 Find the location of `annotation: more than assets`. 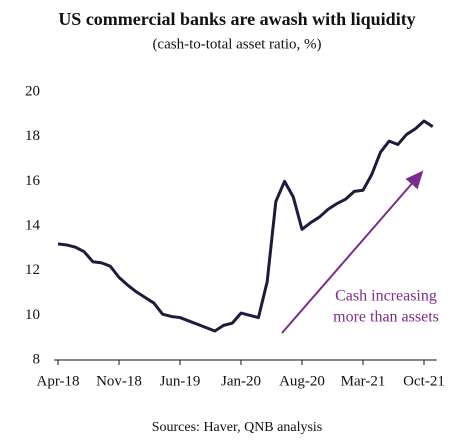

annotation: more than assets is located at coordinates (386, 317).